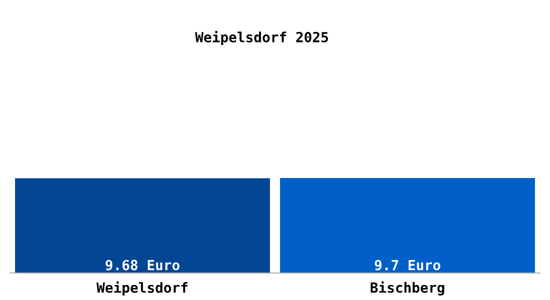 Image resolution: width=550 pixels, height=300 pixels. What do you see at coordinates (142, 288) in the screenshot?
I see `x-tick-label: Weipelsdorf` at bounding box center [142, 288].